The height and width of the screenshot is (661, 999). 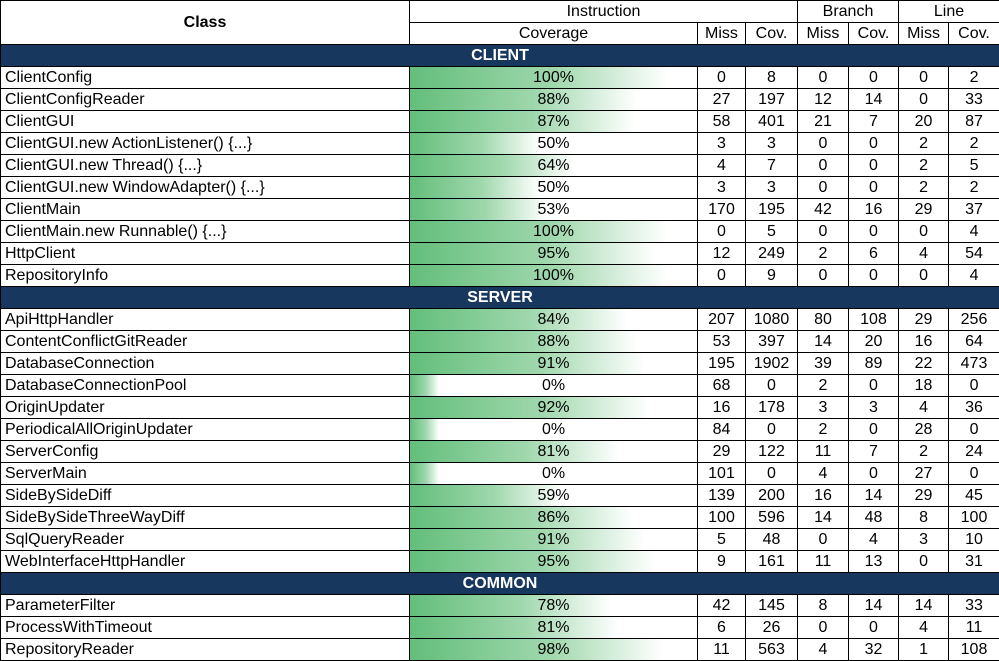 I want to click on instruction-miss-cell: 27, so click(x=721, y=99).